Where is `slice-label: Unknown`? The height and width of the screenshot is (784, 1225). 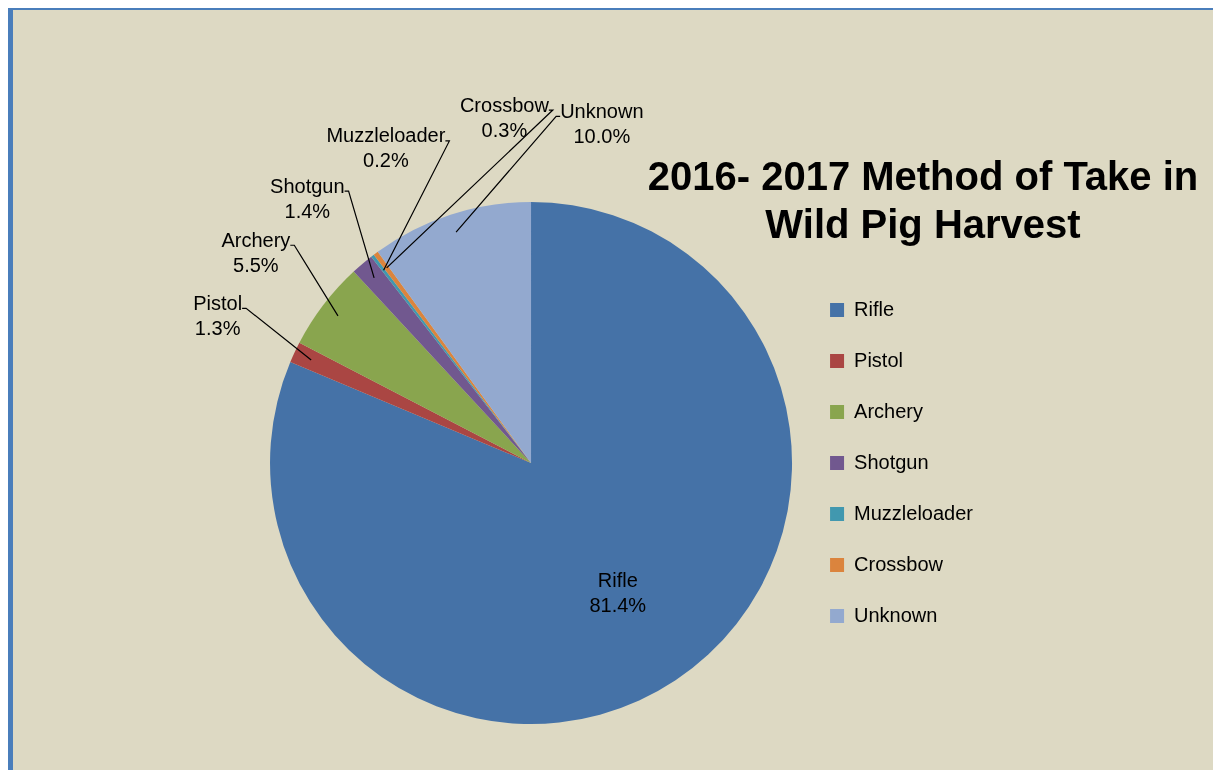
slice-label: Unknown is located at coordinates (602, 110).